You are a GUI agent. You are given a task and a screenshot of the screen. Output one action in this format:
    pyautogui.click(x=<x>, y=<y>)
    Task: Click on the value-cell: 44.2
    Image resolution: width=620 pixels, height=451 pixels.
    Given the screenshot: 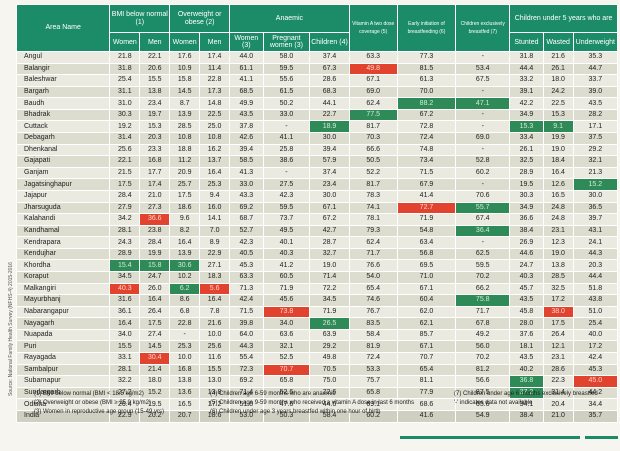 What is the action you would take?
    pyautogui.click(x=595, y=393)
    